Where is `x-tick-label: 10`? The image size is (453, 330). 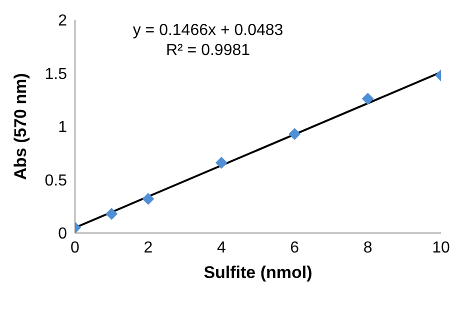 x-tick-label: 10 is located at coordinates (441, 247).